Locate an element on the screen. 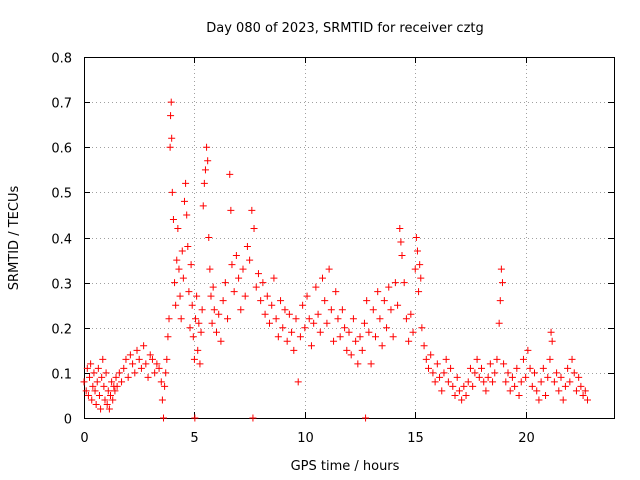  x-tick-label: 10 is located at coordinates (305, 438).